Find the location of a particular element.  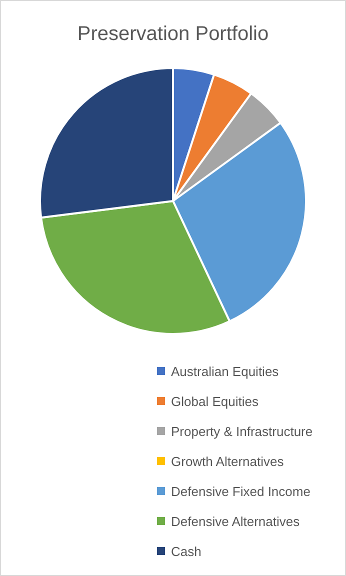

chart-title: Preservation Portfolio is located at coordinates (173, 34).